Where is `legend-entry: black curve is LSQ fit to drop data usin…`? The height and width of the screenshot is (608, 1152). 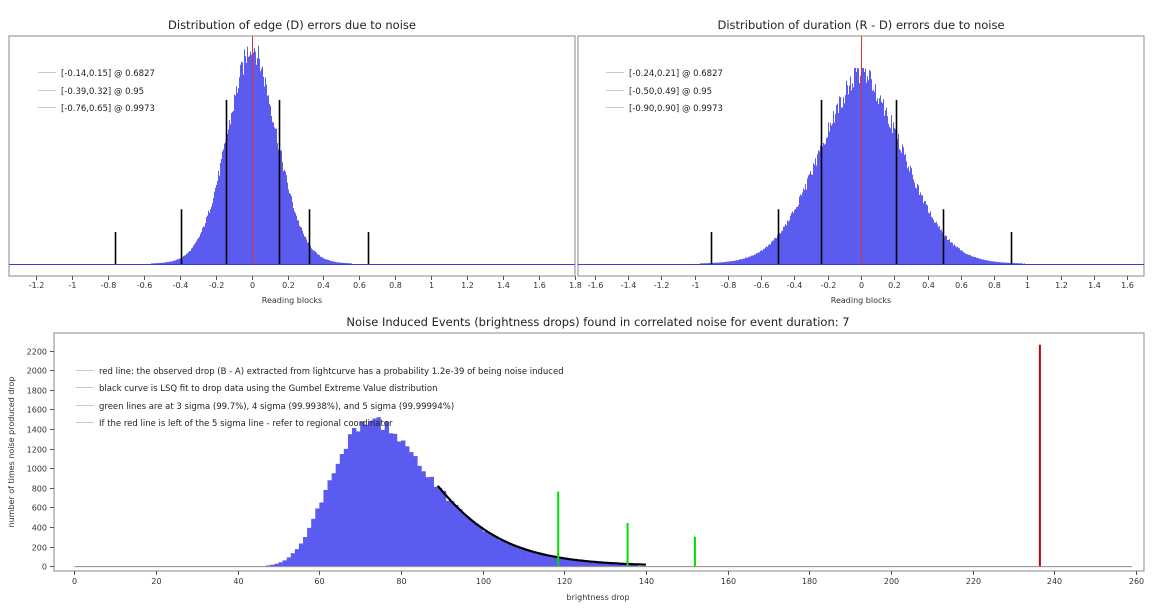 legend-entry: black curve is LSQ fit to drop data usin… is located at coordinates (268, 389).